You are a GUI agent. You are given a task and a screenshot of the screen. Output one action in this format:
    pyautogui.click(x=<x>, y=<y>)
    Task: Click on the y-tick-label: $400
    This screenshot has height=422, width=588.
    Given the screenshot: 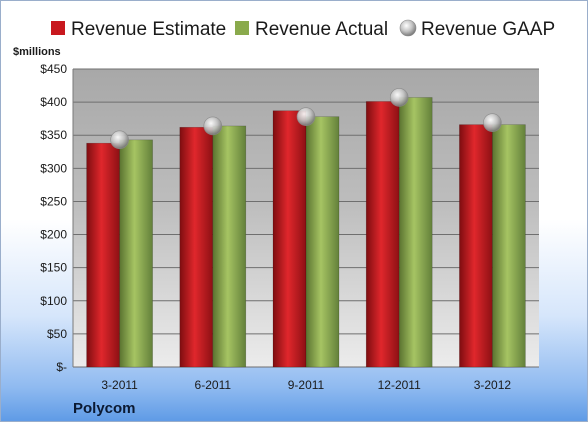 What is the action you would take?
    pyautogui.click(x=53, y=102)
    